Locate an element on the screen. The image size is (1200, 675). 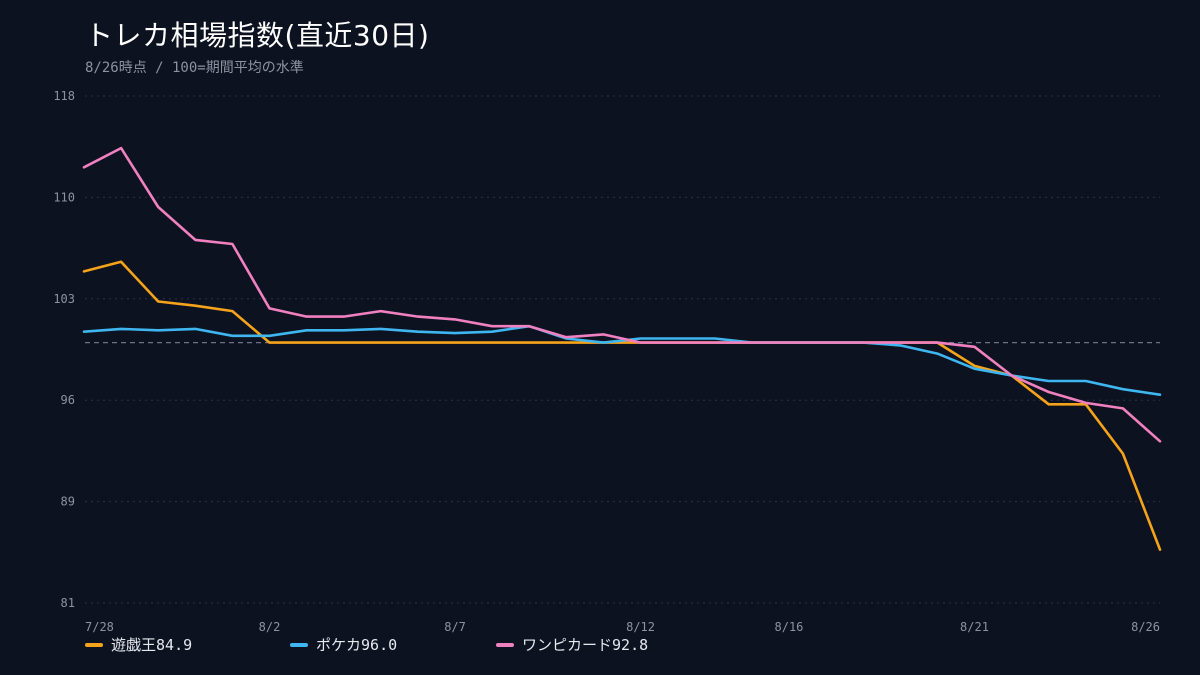
legend-latest-value: 92.8 is located at coordinates (630, 644).